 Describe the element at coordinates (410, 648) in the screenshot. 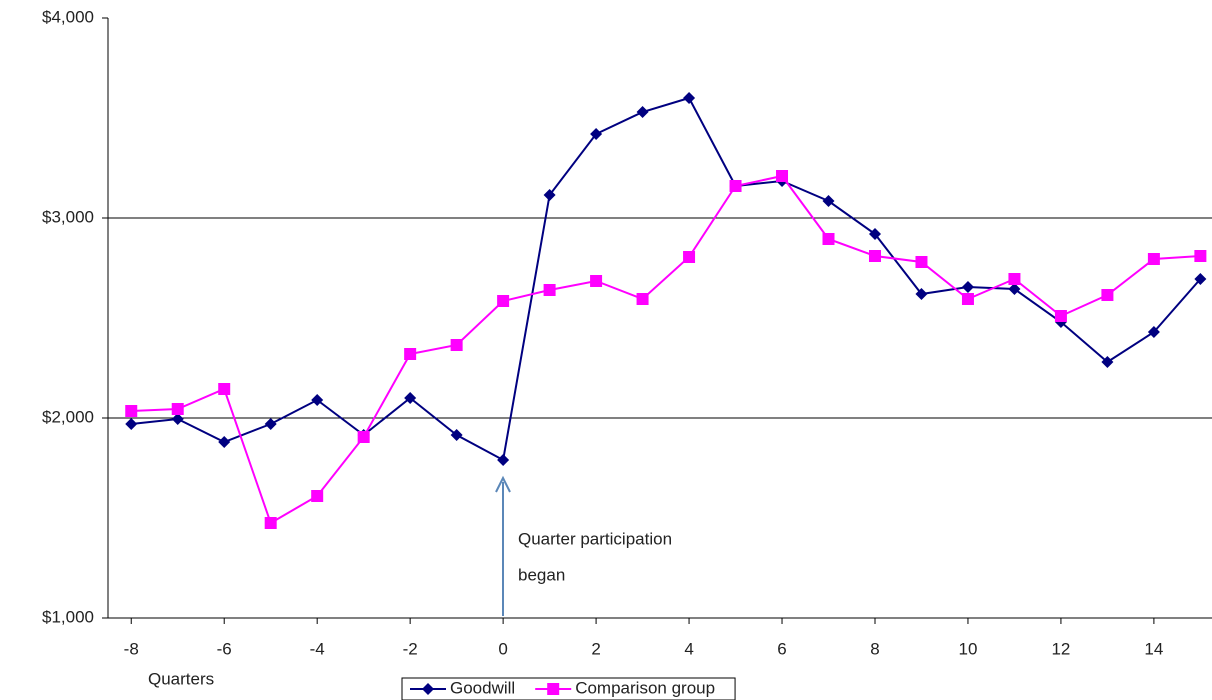

I see `x-tick-label: -2` at that location.